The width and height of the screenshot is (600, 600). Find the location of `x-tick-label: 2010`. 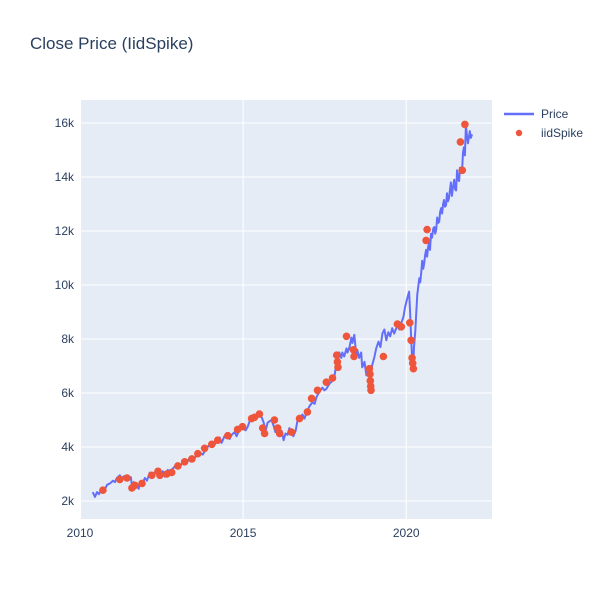

x-tick-label: 2010 is located at coordinates (80, 533).